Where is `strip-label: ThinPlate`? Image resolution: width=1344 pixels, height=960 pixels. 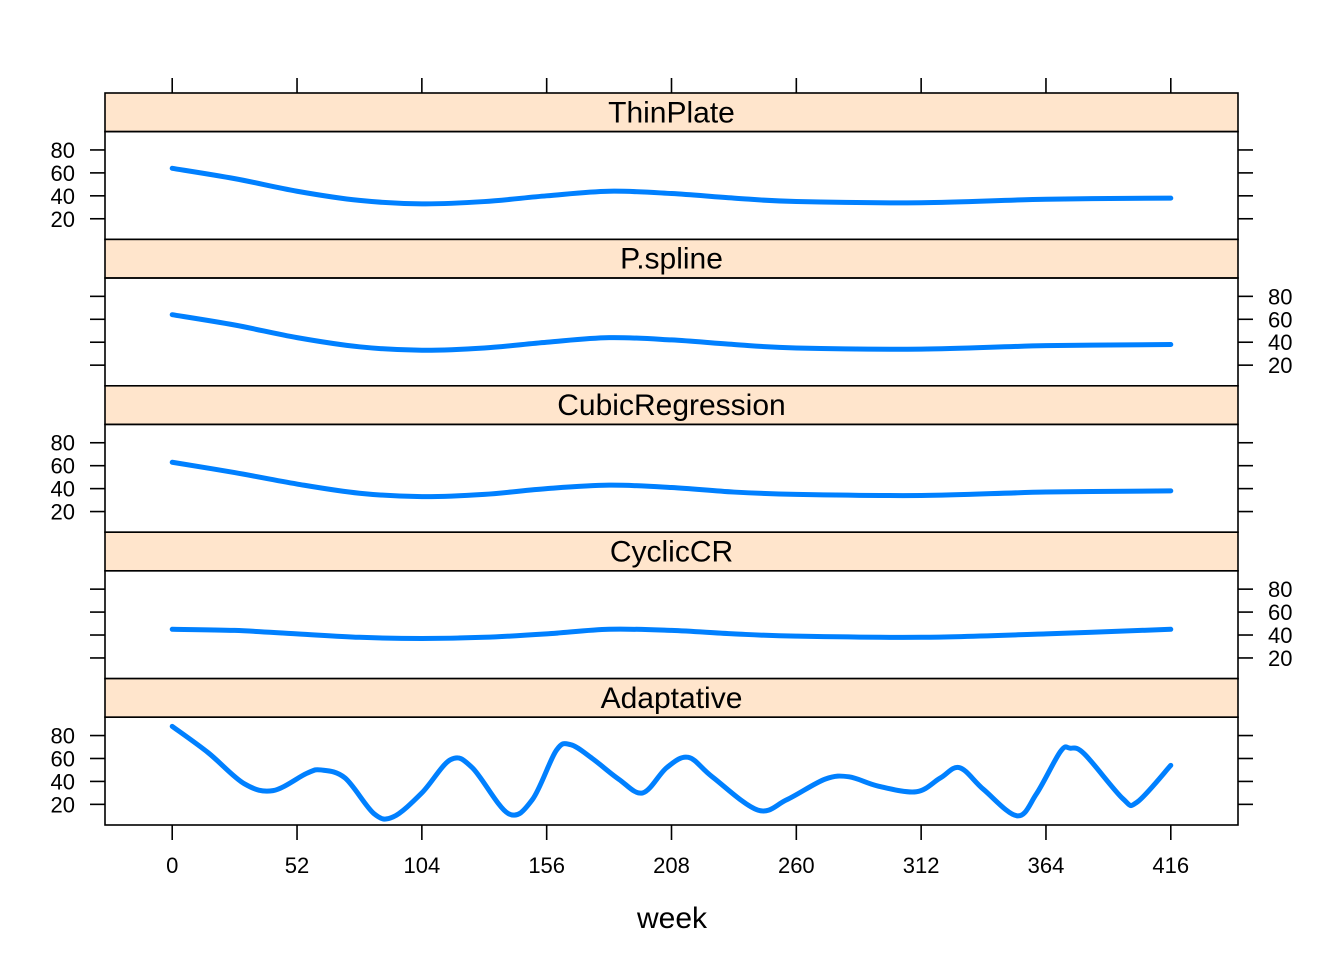
strip-label: ThinPlate is located at coordinates (671, 112).